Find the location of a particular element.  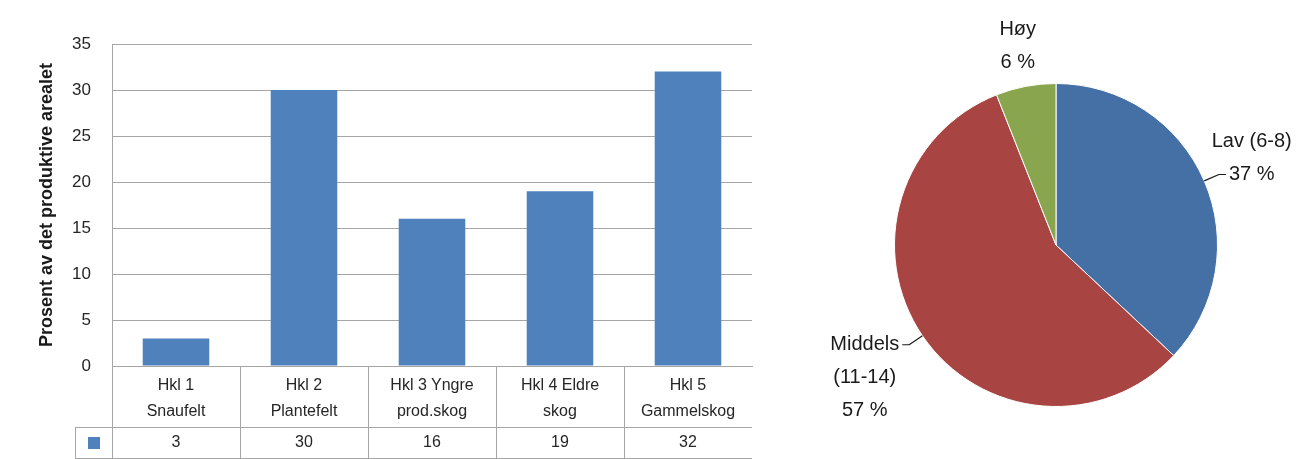

data-label: 3 is located at coordinates (176, 441).